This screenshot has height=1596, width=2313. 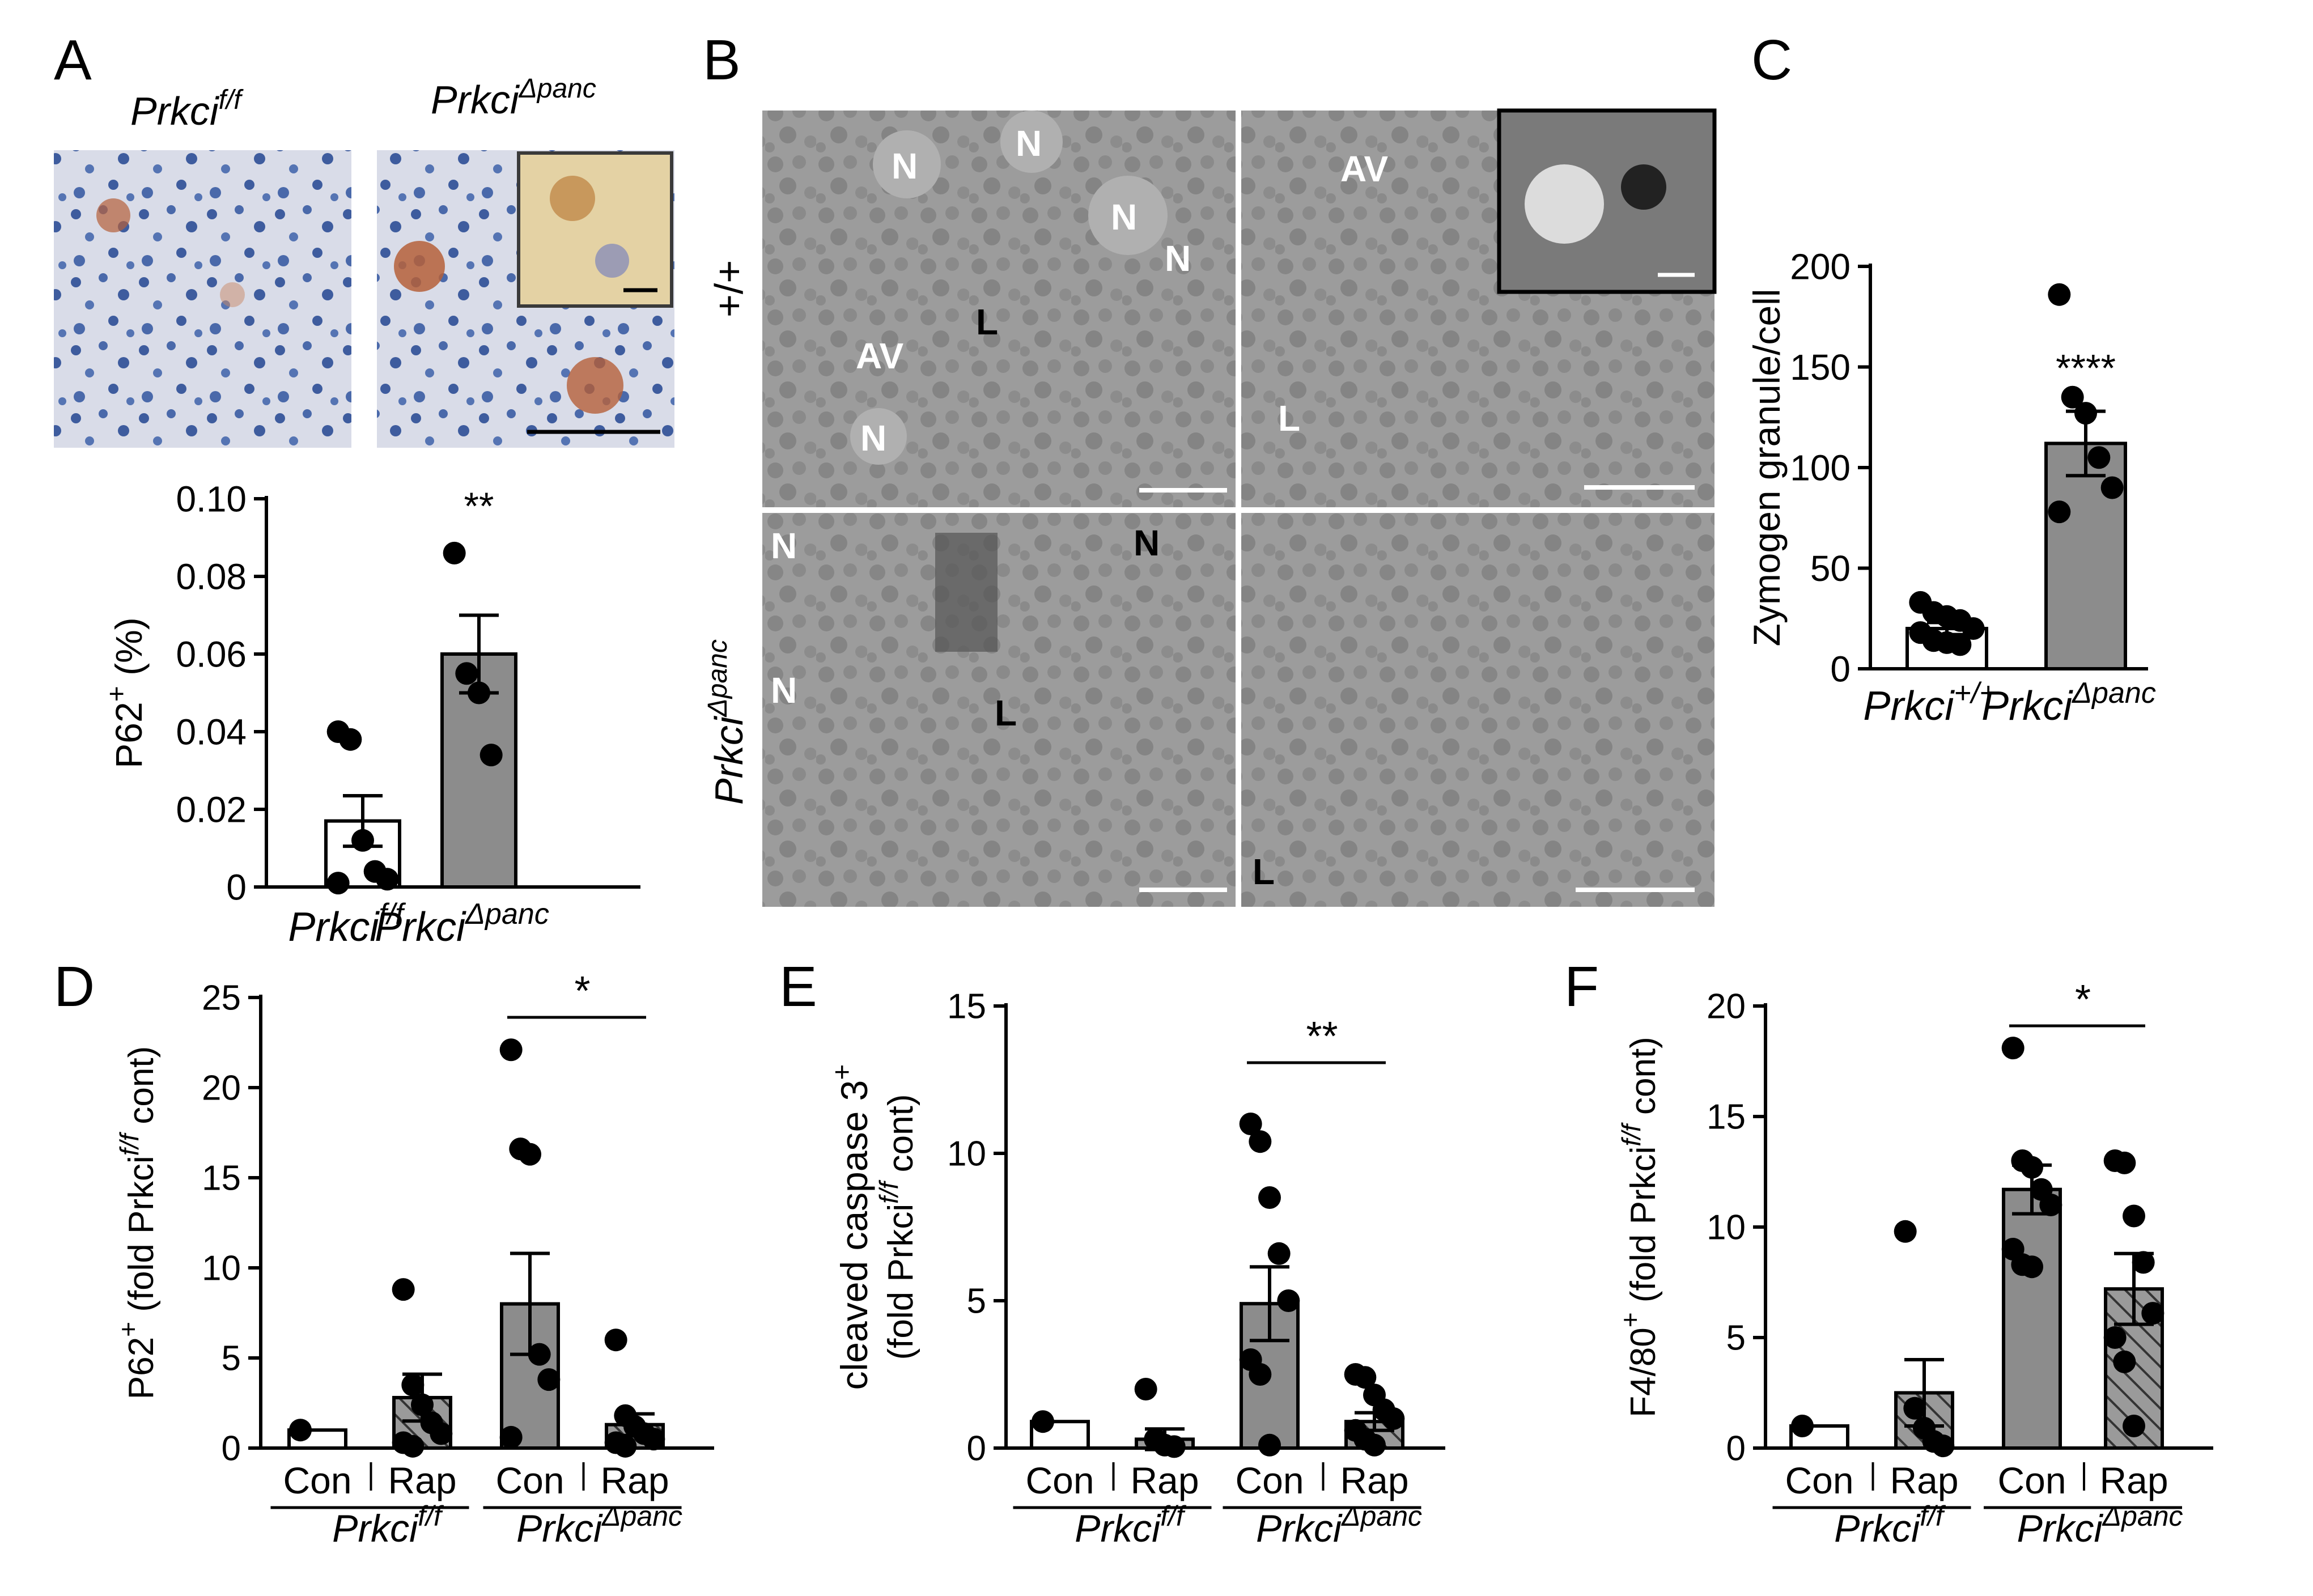 I want to click on y-axis-label: P62+ (fold Prkcif/f cont), so click(x=137, y=1222).